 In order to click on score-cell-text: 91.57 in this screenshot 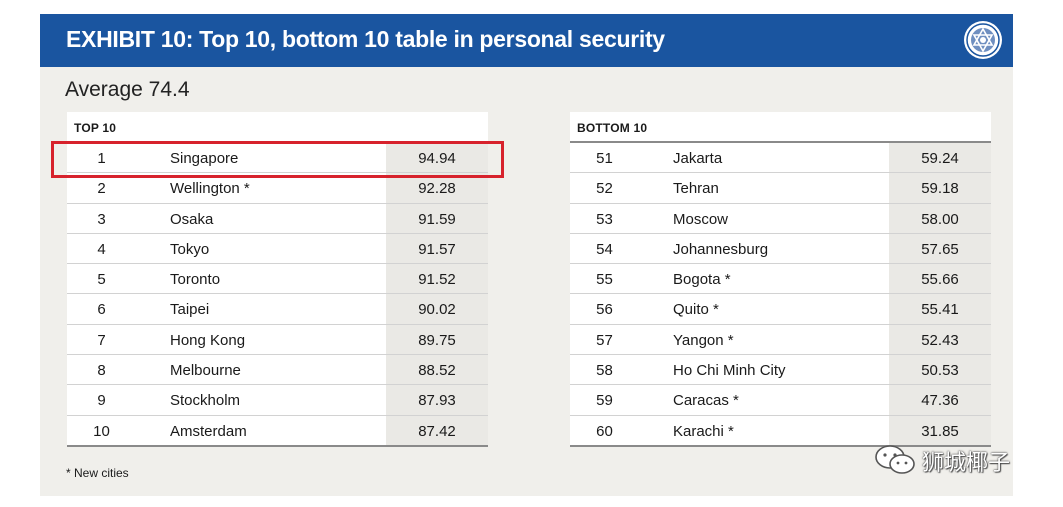, I will do `click(437, 249)`.